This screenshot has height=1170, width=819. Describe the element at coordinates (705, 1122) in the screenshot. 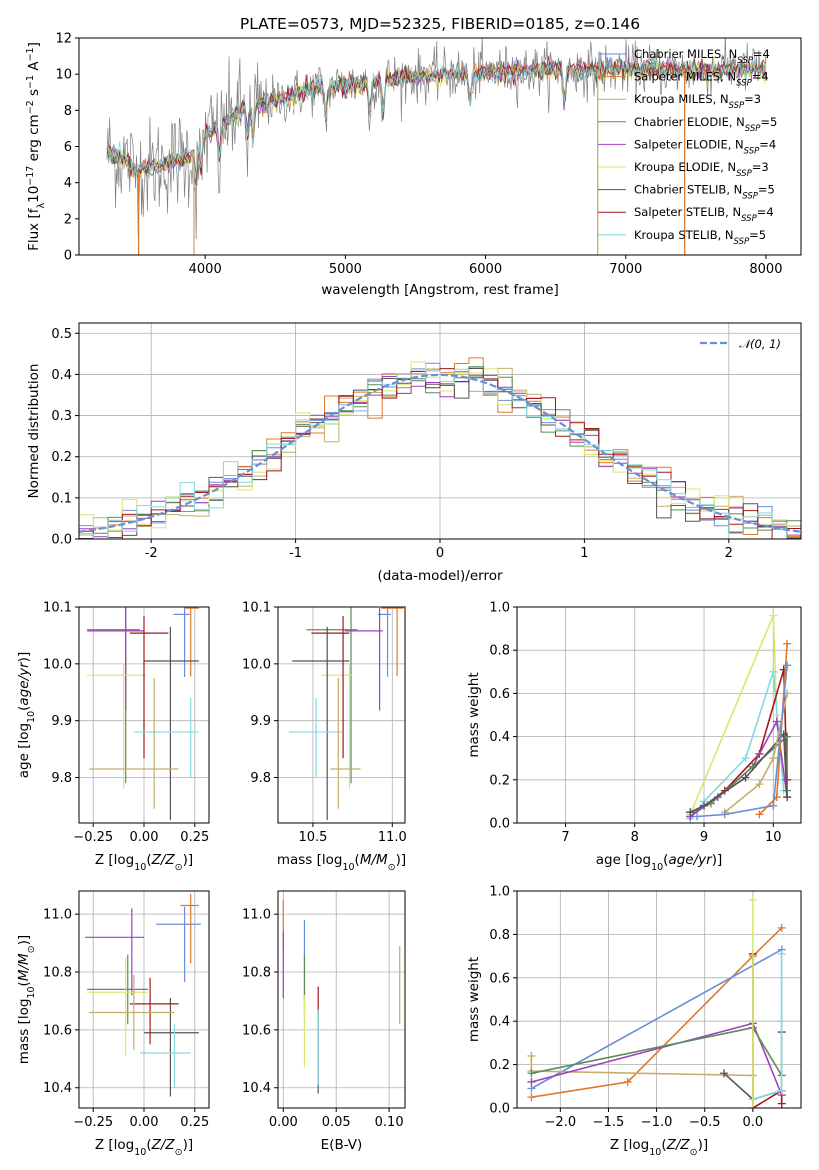

I see `x-tick-label: −0.5` at that location.